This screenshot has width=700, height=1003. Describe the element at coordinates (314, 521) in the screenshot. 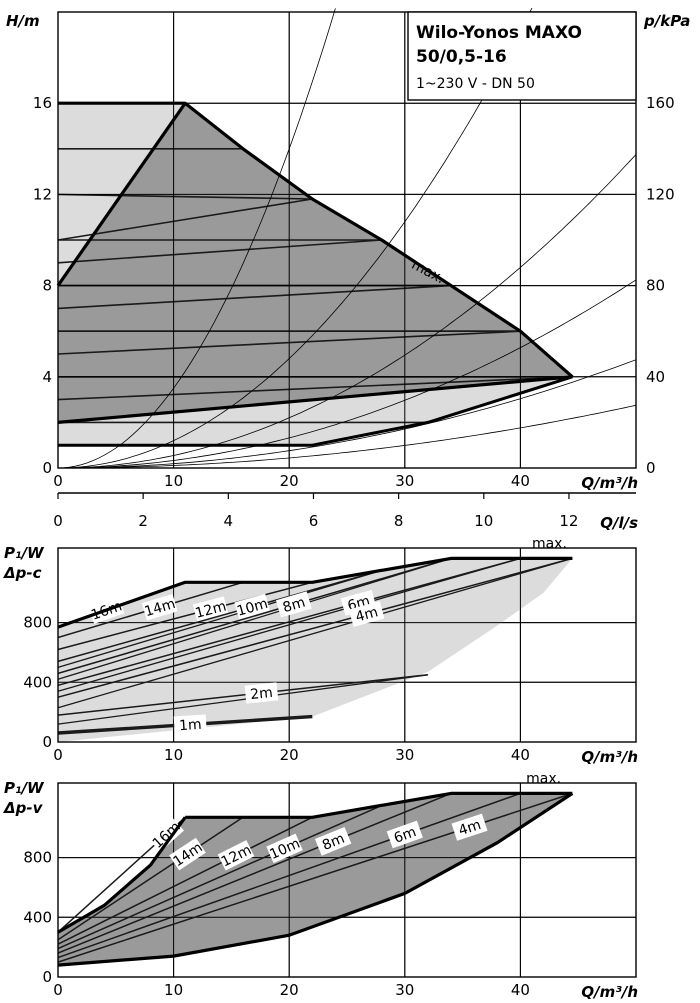

I see `secondary-x-tick-label: 6` at that location.